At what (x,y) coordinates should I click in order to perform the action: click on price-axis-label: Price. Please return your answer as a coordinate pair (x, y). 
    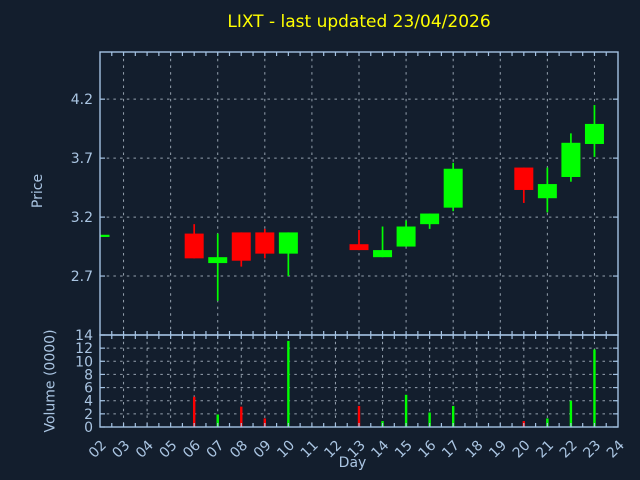
    Looking at the image, I should click on (38, 191).